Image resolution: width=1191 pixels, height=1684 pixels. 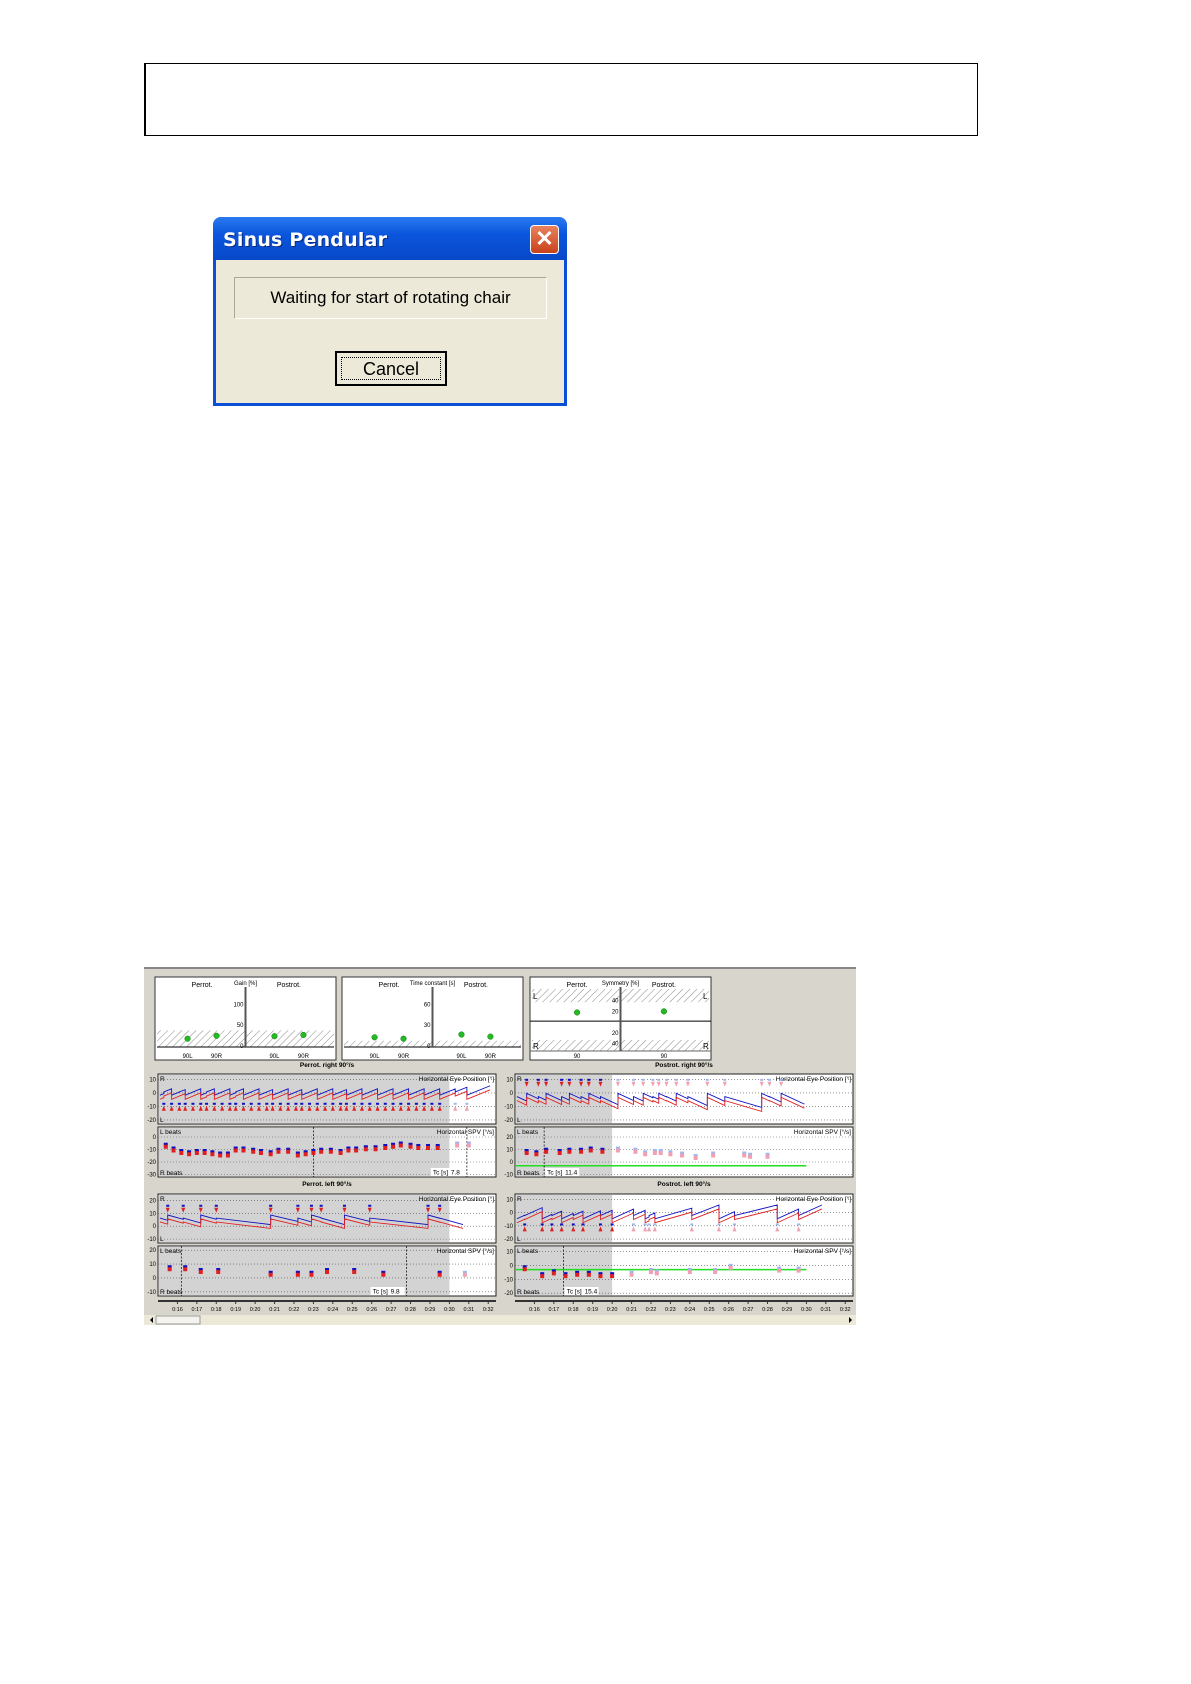 What do you see at coordinates (235, 1310) in the screenshot?
I see `time-tick-label: 0:19` at bounding box center [235, 1310].